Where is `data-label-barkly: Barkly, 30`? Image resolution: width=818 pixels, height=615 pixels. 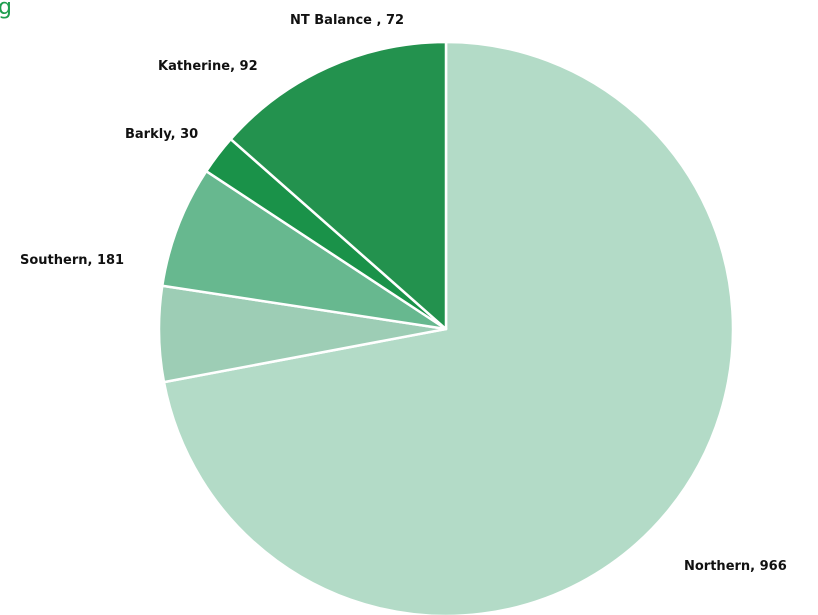 data-label-barkly: Barkly, 30 is located at coordinates (161, 134).